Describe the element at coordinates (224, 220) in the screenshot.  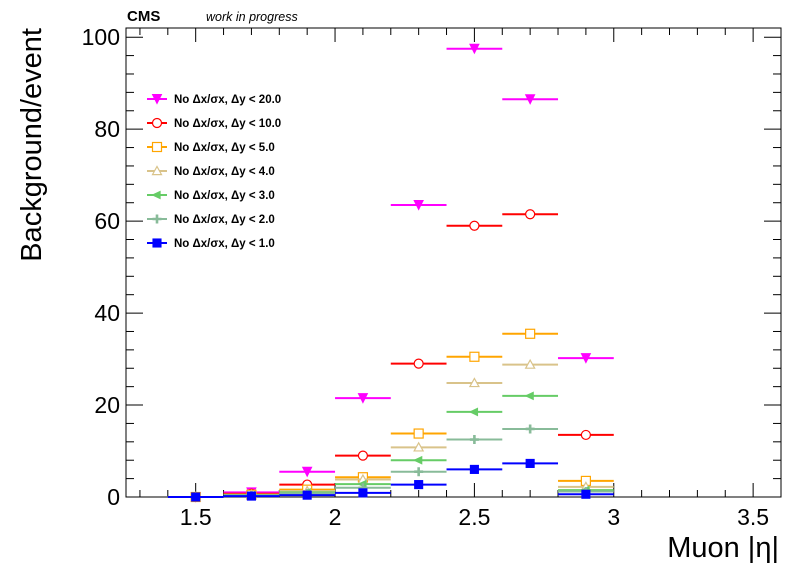
I see `legend-label: No Δx/σx, Δy < 2.0` at that location.